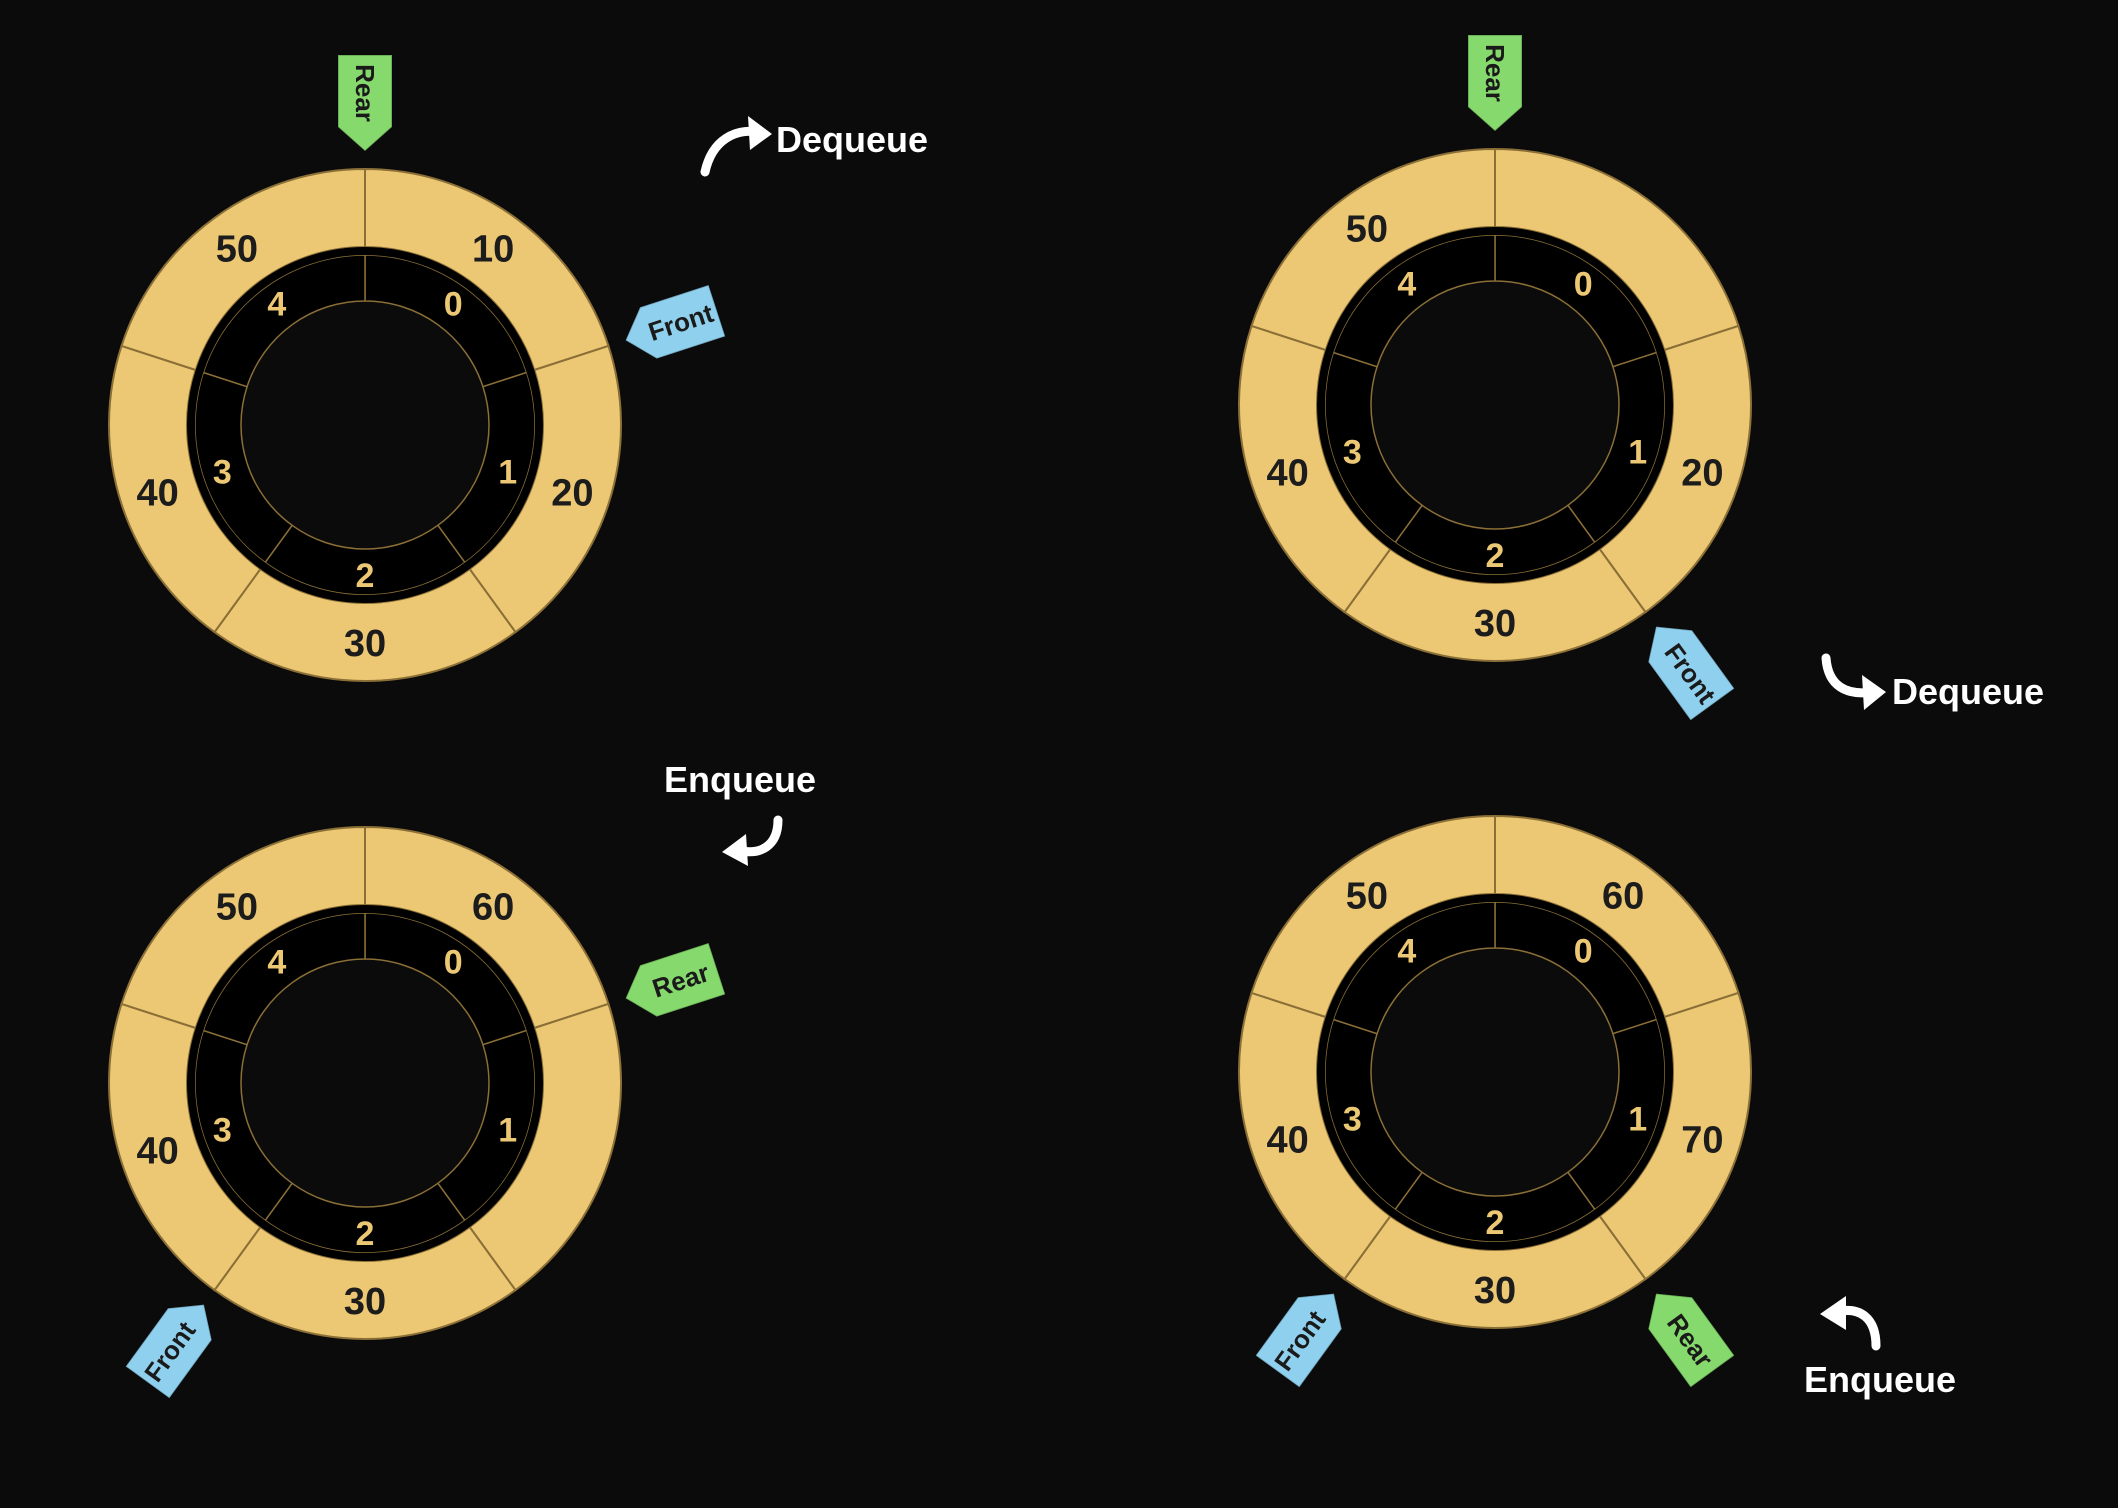 This screenshot has height=1508, width=2118. I want to click on slot-value: 10, so click(493, 250).